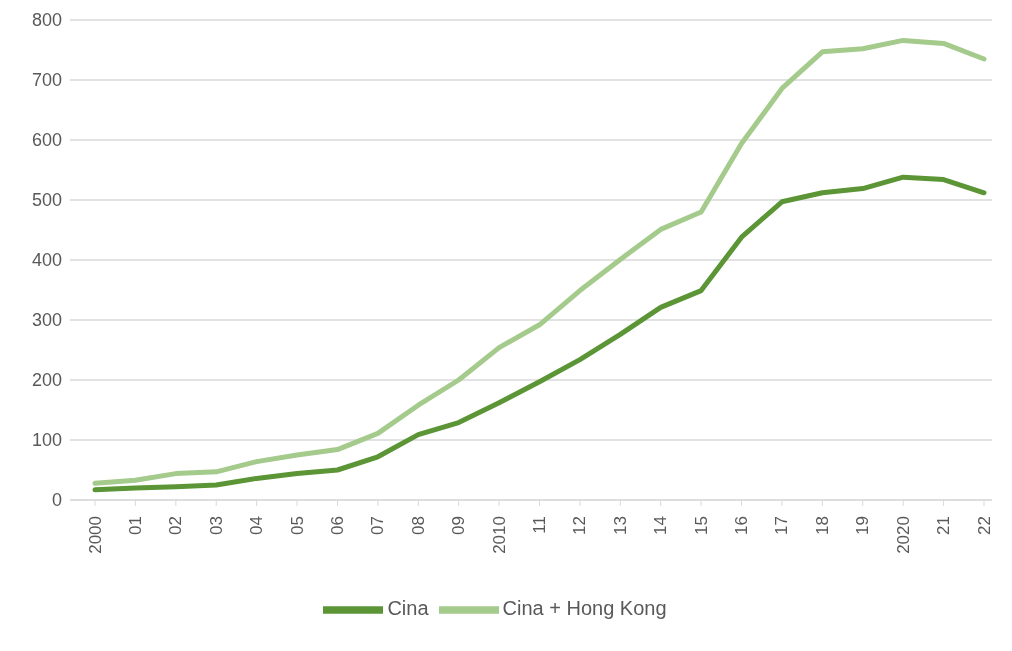 Image resolution: width=1012 pixels, height=651 pixels. What do you see at coordinates (701, 525) in the screenshot?
I see `x-tick-label: 15` at bounding box center [701, 525].